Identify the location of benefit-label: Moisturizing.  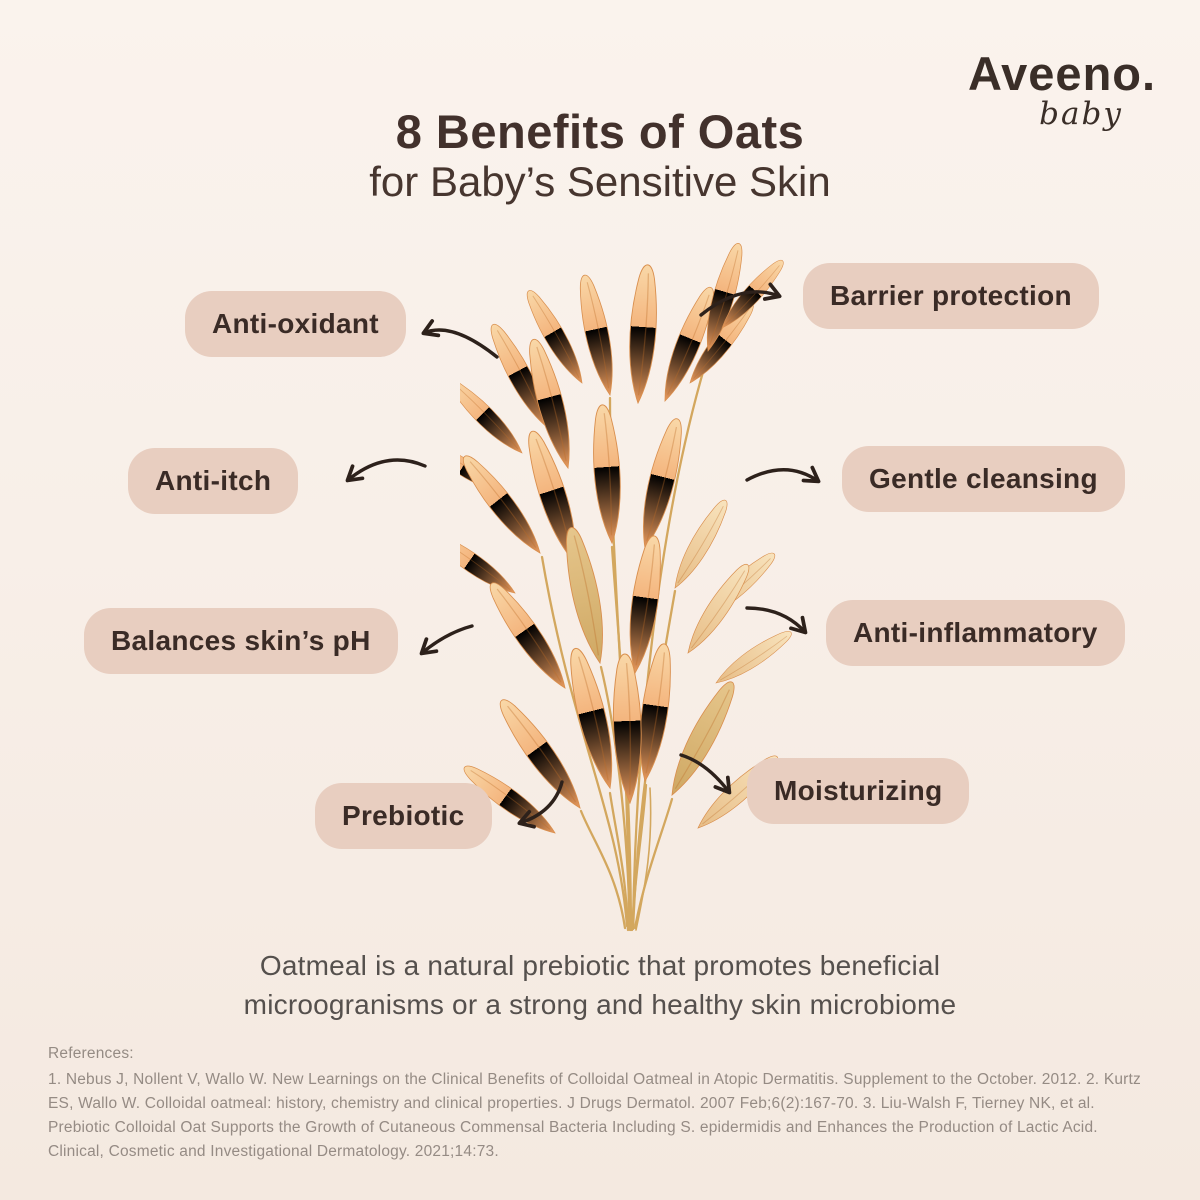
(858, 790).